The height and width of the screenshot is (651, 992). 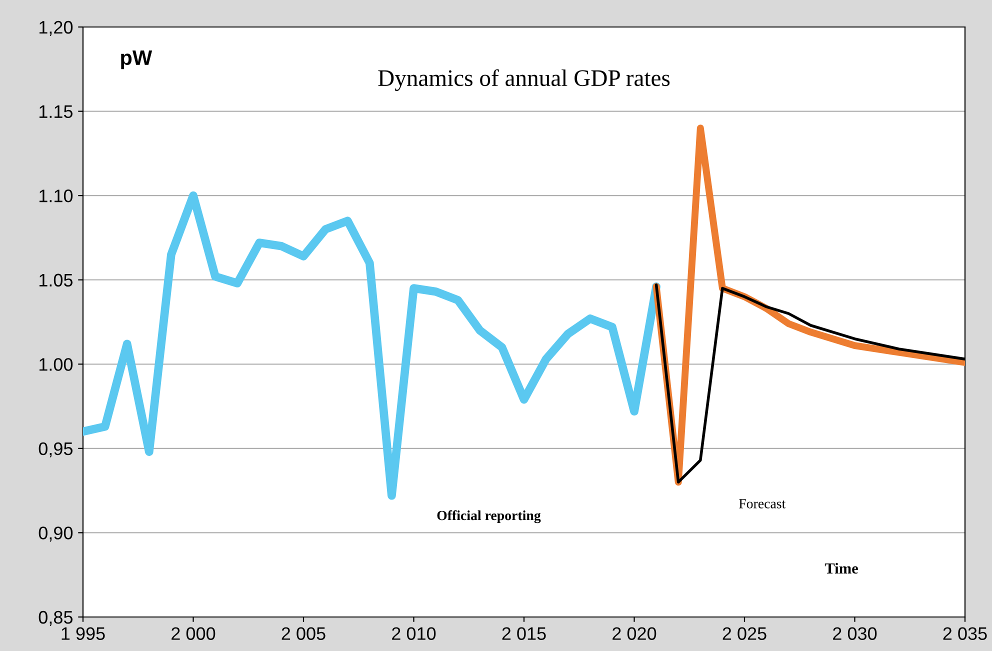 What do you see at coordinates (83, 633) in the screenshot?
I see `x-tick-label: 1 995` at bounding box center [83, 633].